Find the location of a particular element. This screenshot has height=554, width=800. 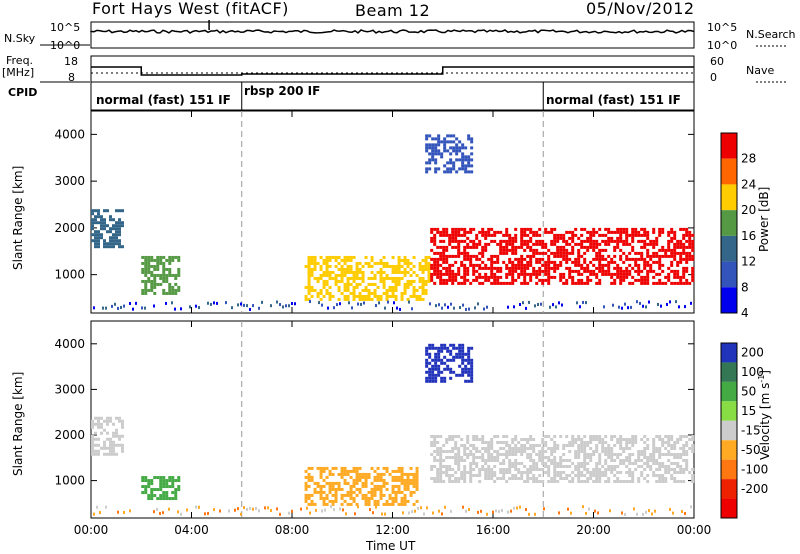

colorbar-tick: 24 is located at coordinates (748, 184).